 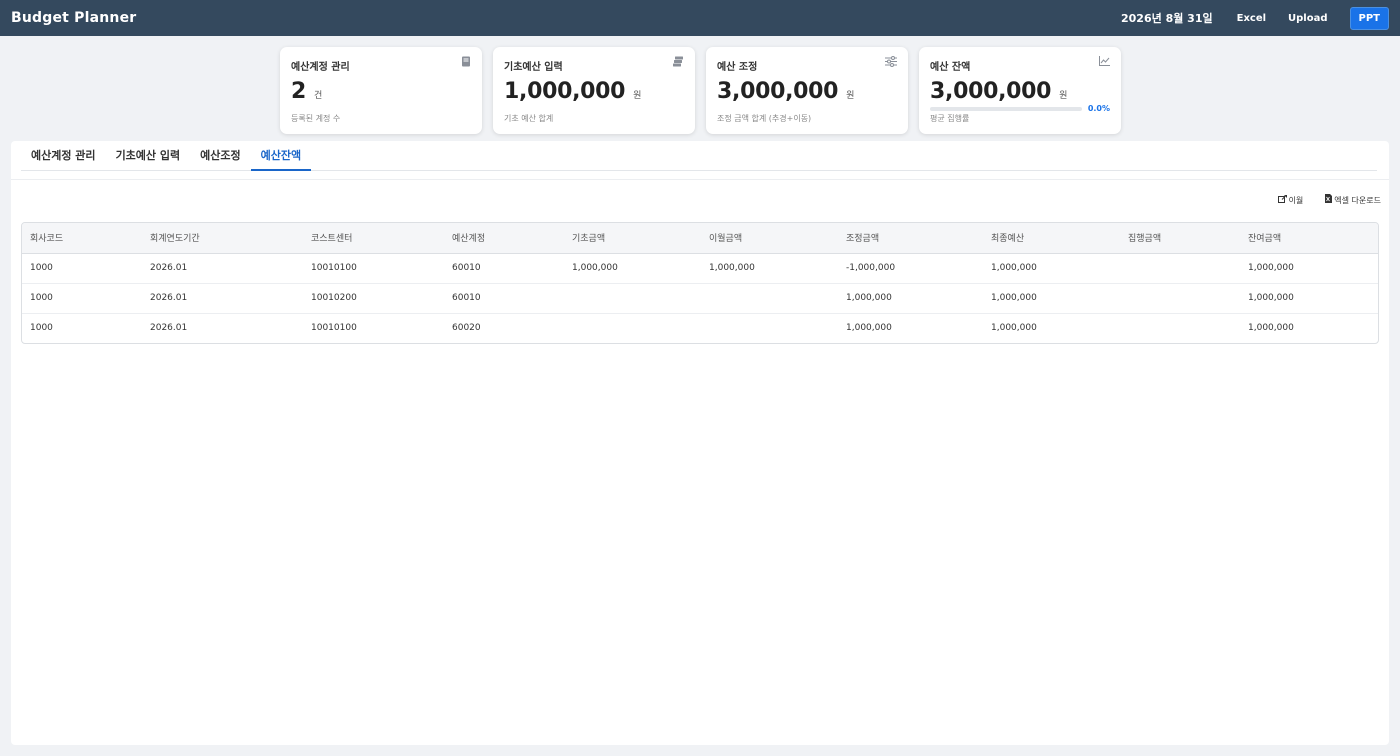 I want to click on column-header: 기초금액, so click(x=632, y=238).